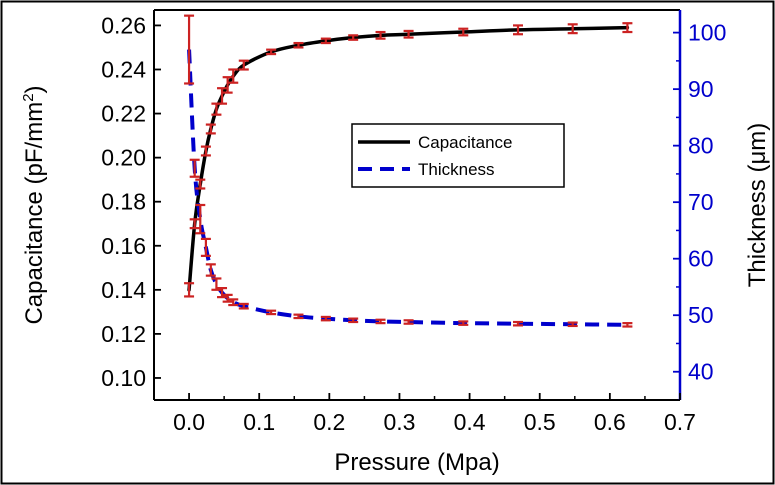 The image size is (775, 485). Describe the element at coordinates (123, 158) in the screenshot. I see `y-left-tick-label: 0.20` at that location.